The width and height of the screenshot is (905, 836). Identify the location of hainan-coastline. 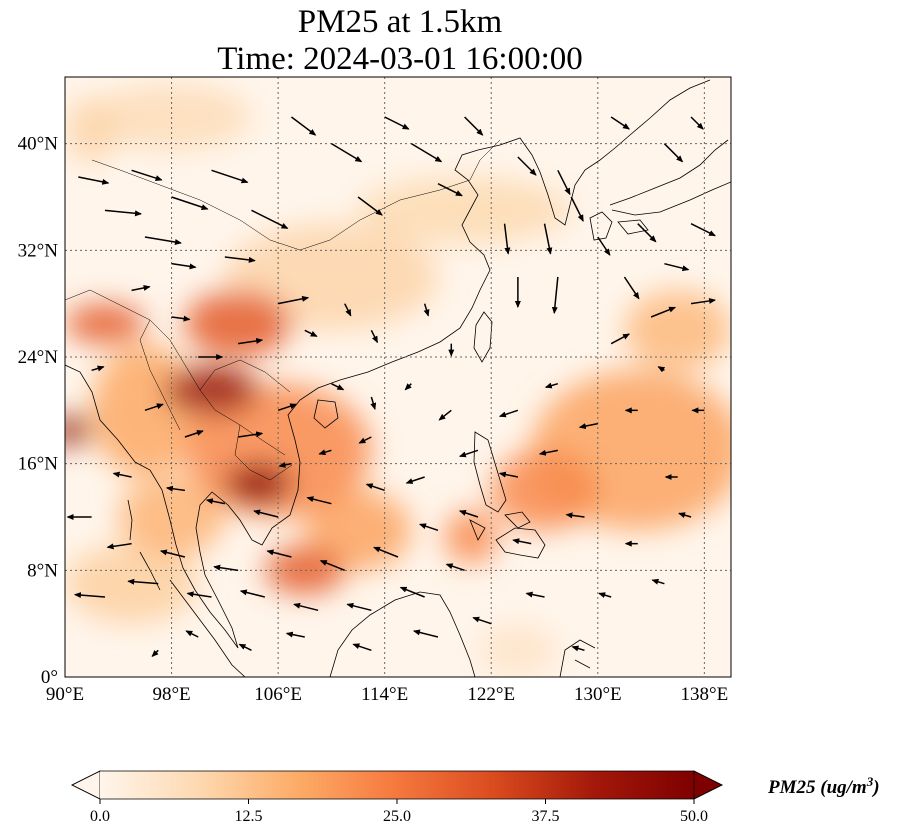
(326, 414).